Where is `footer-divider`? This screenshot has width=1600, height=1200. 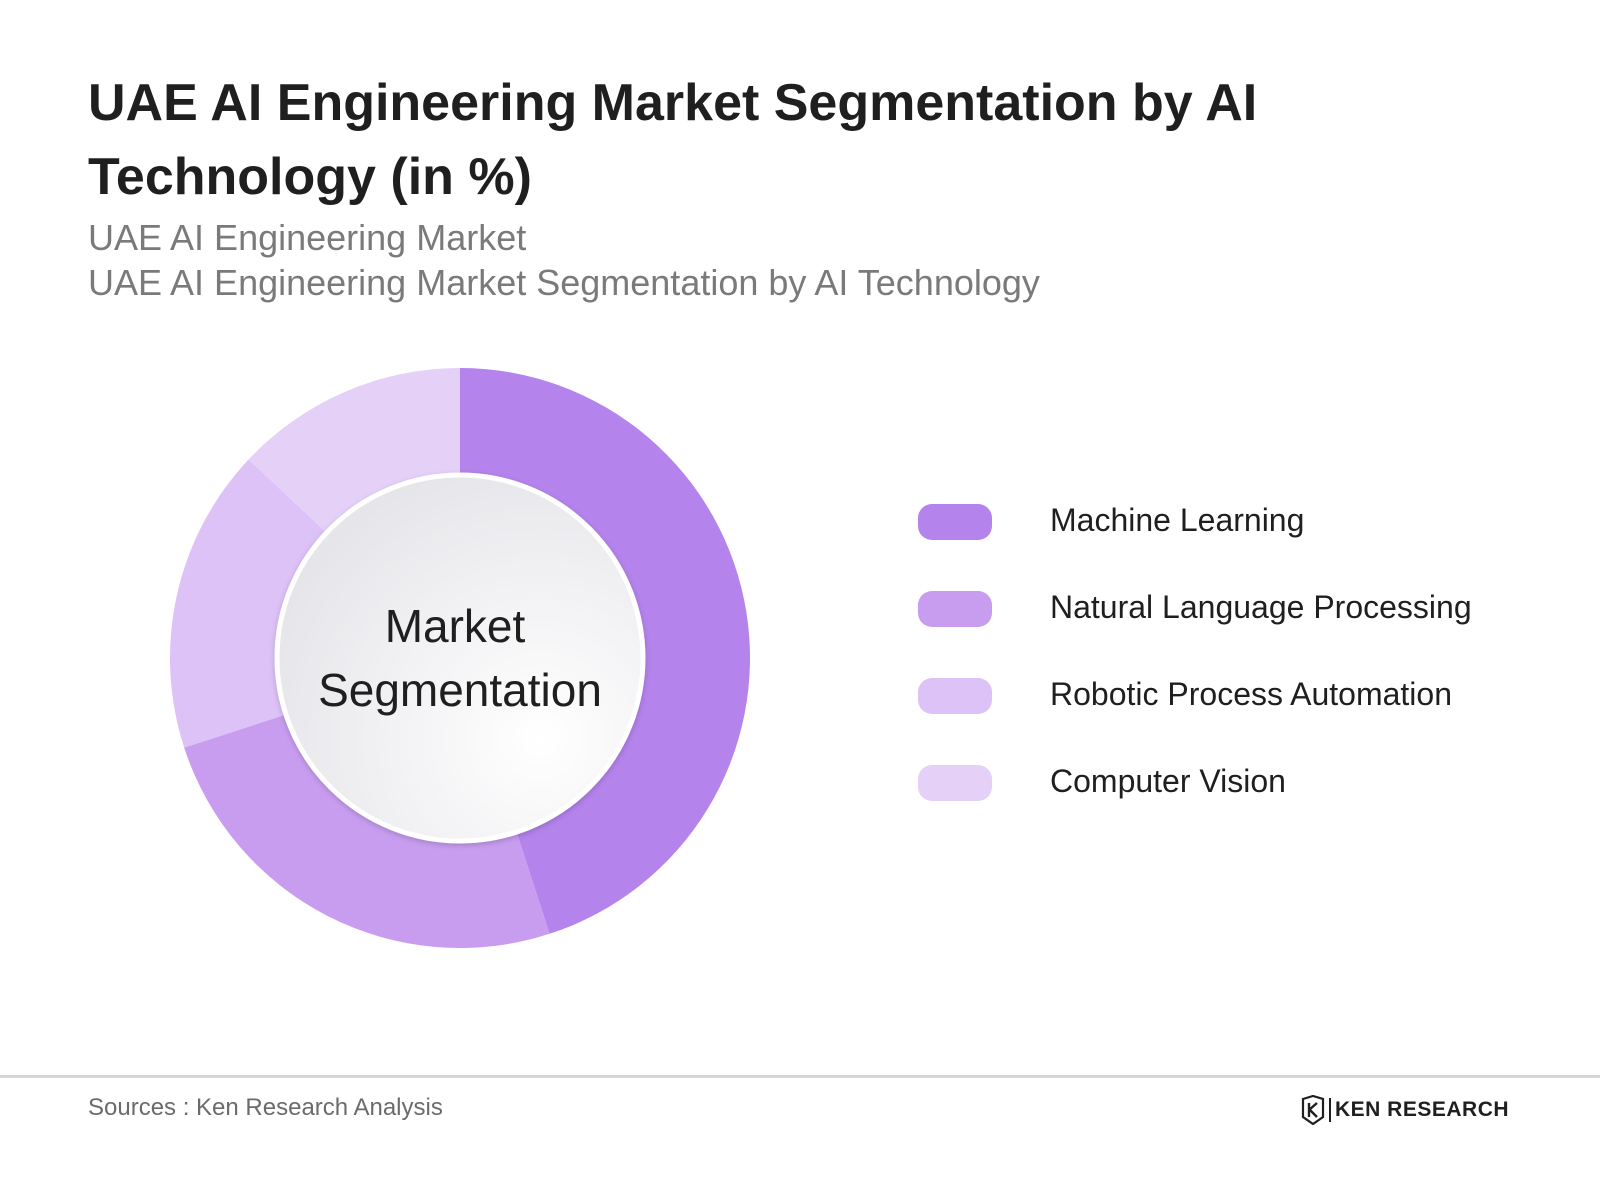 footer-divider is located at coordinates (800, 1076).